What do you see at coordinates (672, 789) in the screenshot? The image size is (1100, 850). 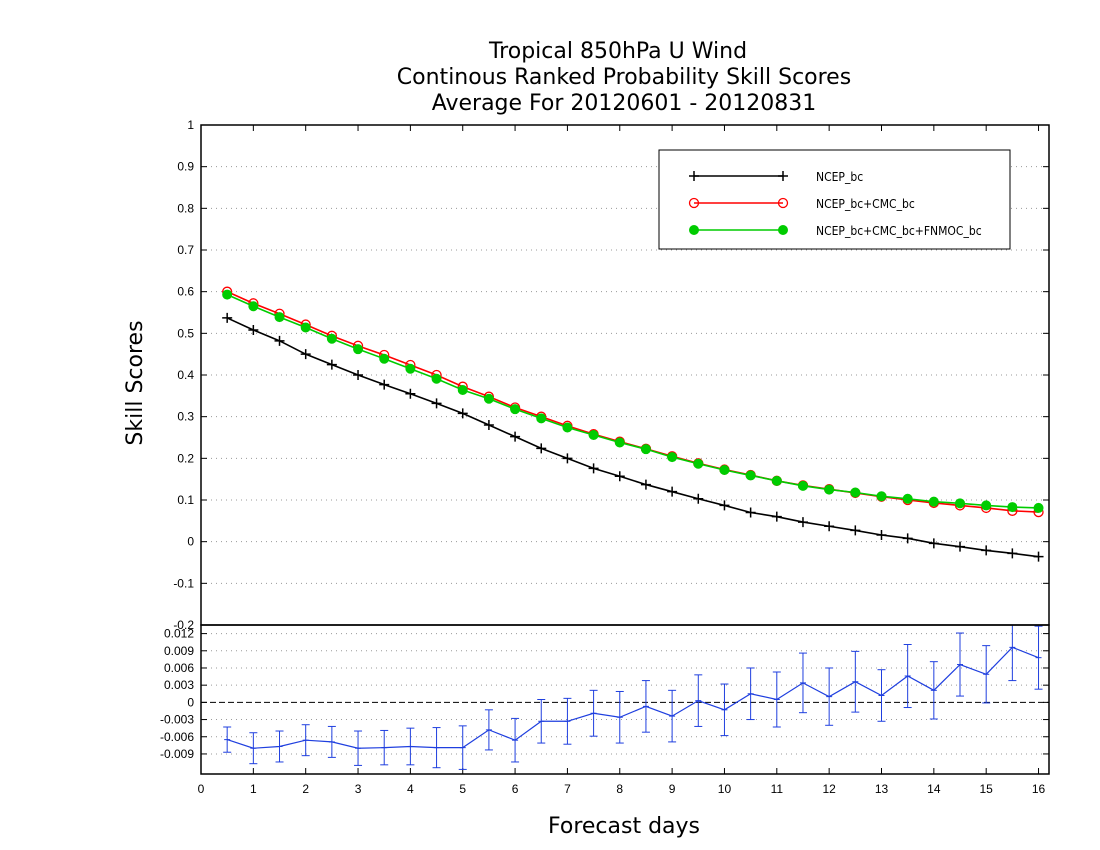 I see `x-tick-label: 9` at bounding box center [672, 789].